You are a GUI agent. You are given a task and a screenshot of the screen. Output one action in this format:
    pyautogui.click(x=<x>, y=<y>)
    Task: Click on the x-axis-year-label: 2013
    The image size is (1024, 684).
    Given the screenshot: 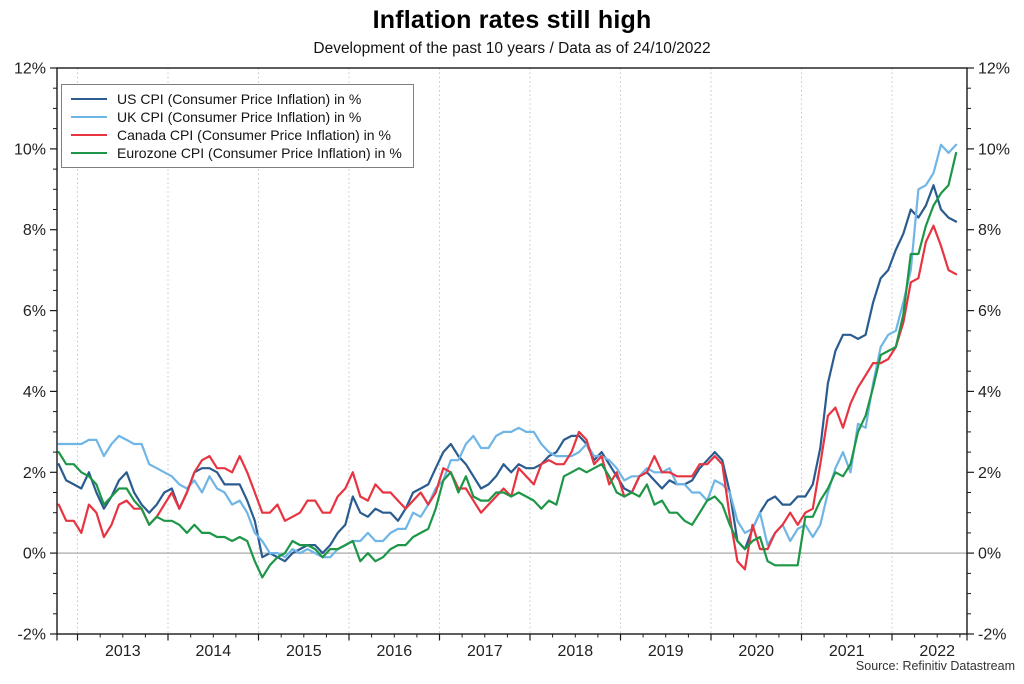 What is the action you would take?
    pyautogui.click(x=123, y=651)
    